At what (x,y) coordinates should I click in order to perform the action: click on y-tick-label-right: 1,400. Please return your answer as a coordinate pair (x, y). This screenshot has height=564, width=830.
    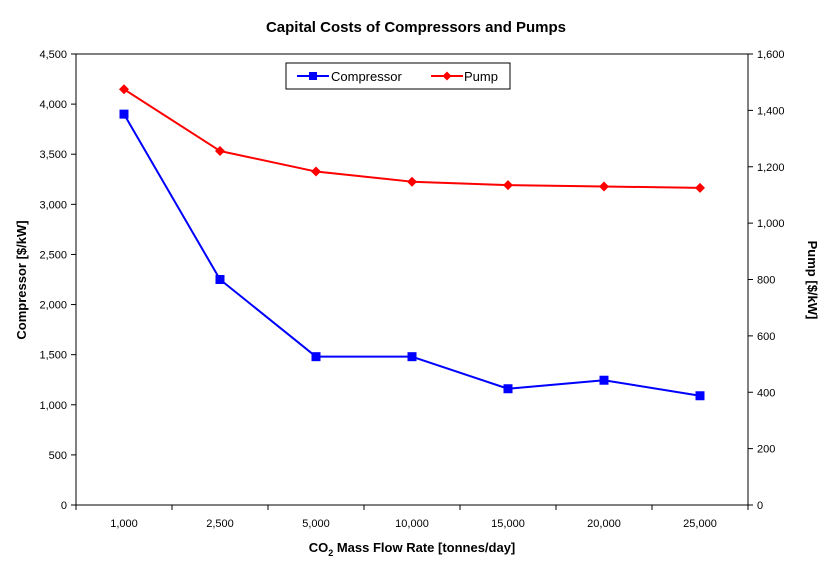
    Looking at the image, I should click on (771, 111).